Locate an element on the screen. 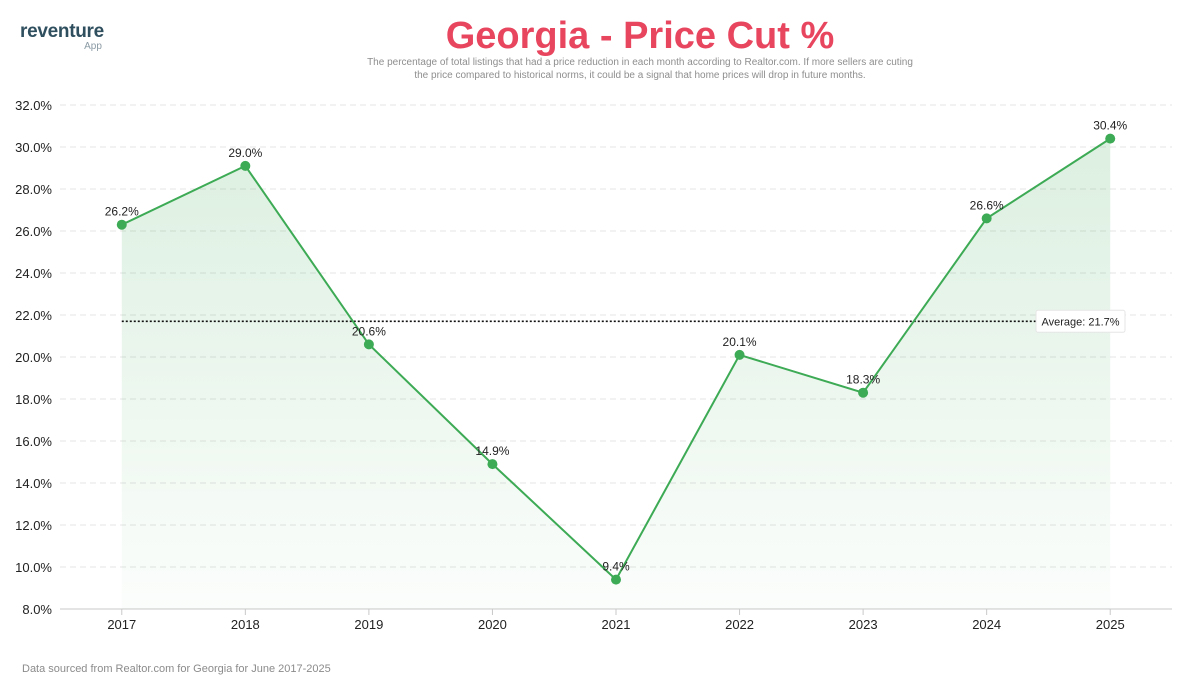  y-tick-label: 12.0% is located at coordinates (33, 525).